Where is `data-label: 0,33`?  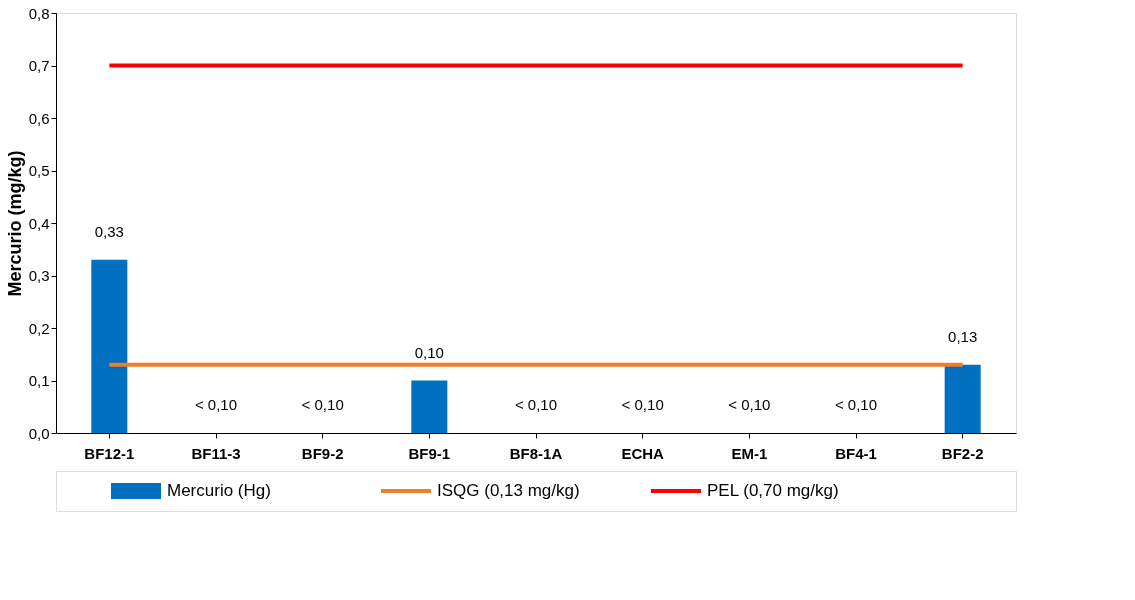
data-label: 0,33 is located at coordinates (109, 231).